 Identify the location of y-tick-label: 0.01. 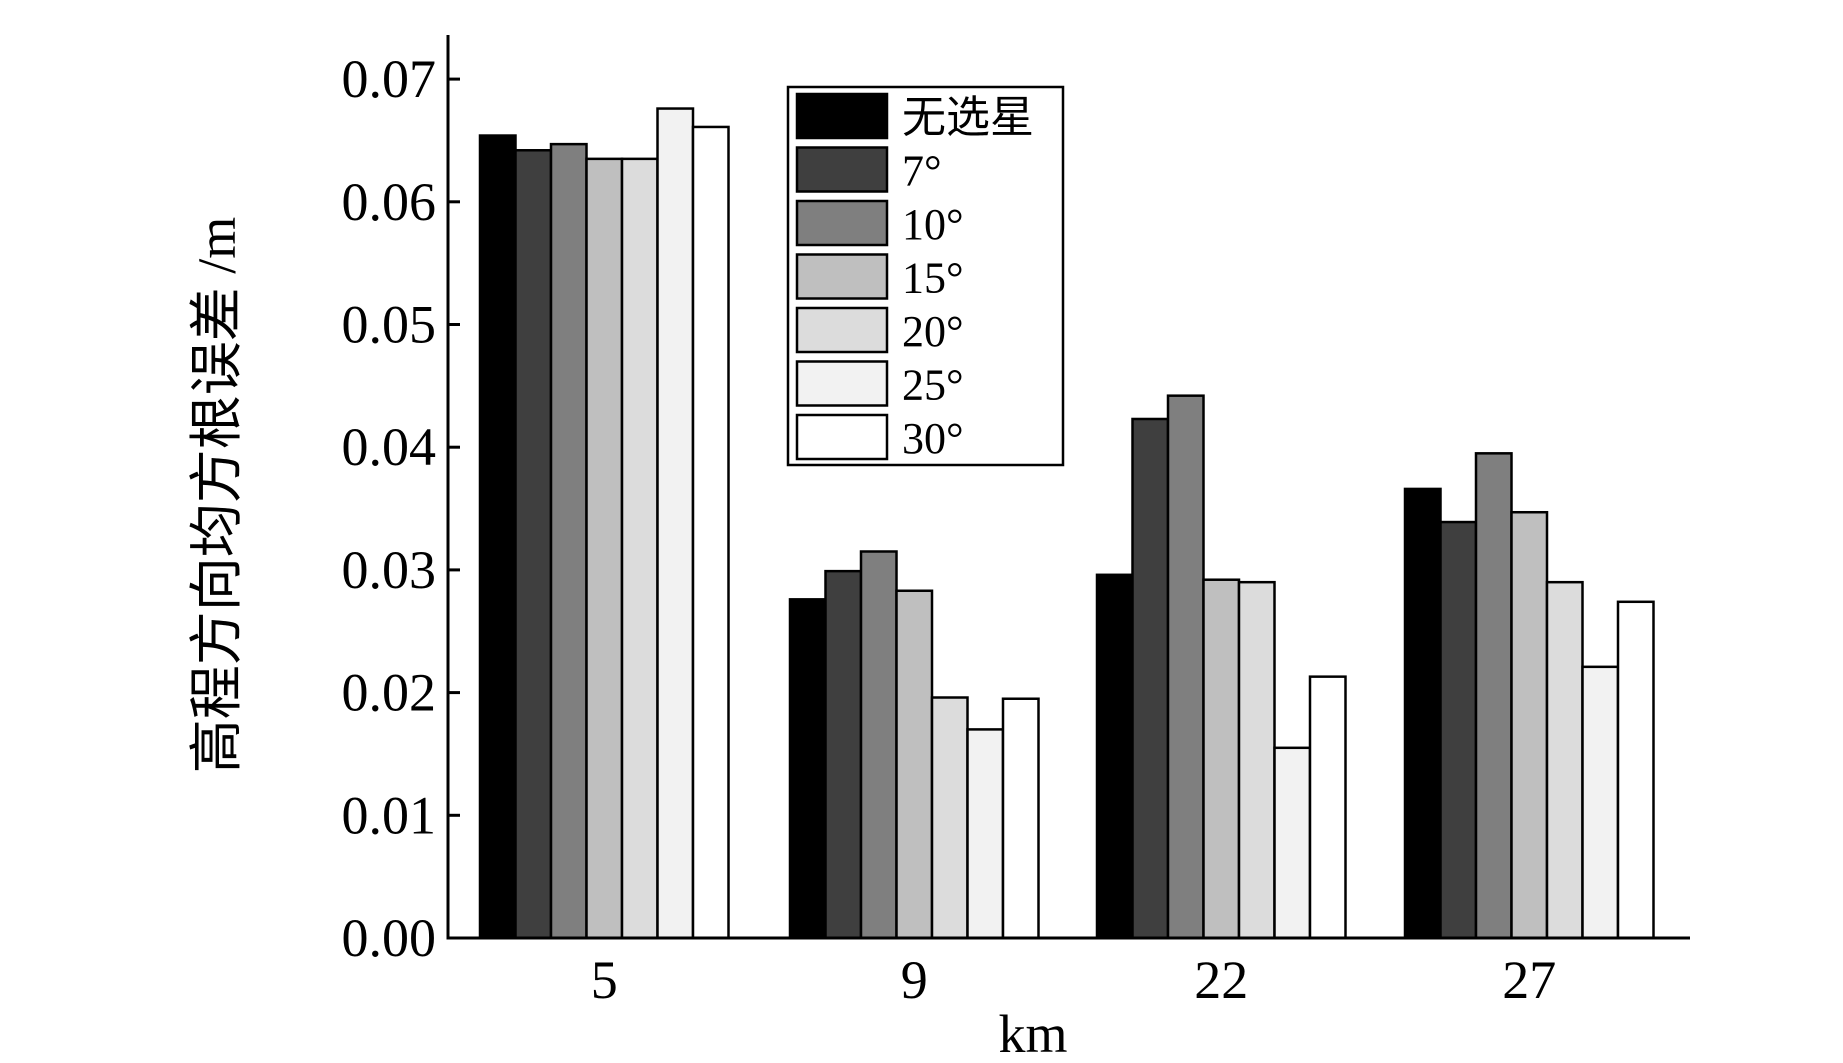
(389, 815).